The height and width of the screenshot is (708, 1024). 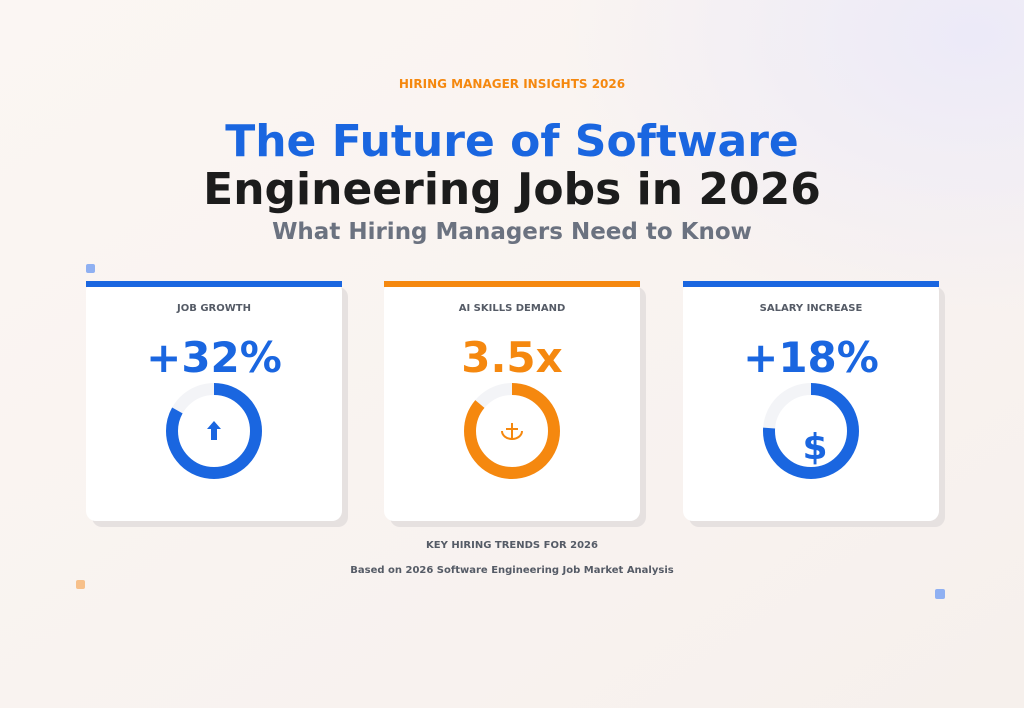 What do you see at coordinates (512, 545) in the screenshot?
I see `footer-heading: KEY HIRING TRENDS FOR 2026` at bounding box center [512, 545].